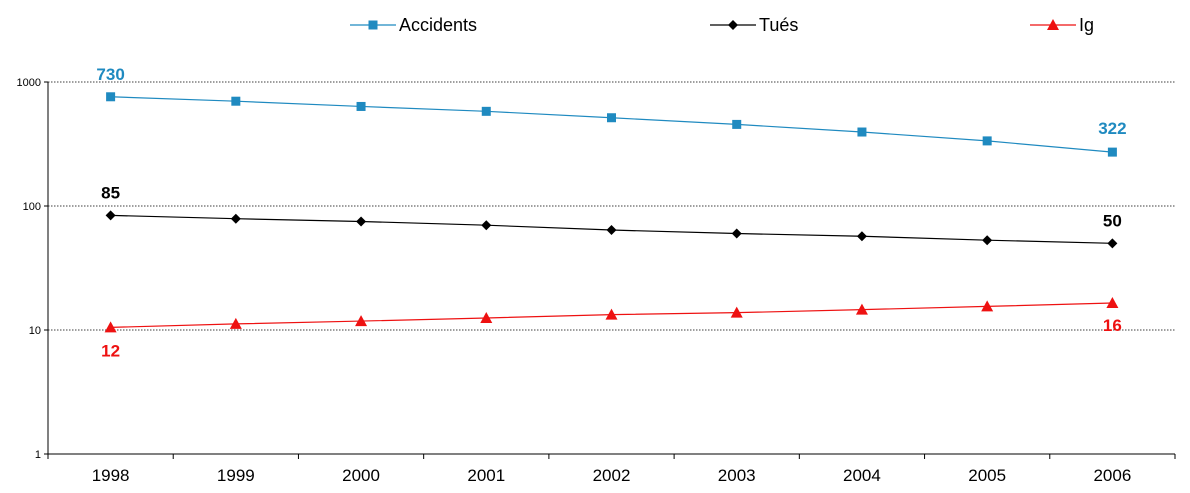  Describe the element at coordinates (1112, 475) in the screenshot. I see `x-tick-label-2006: 2006` at that location.